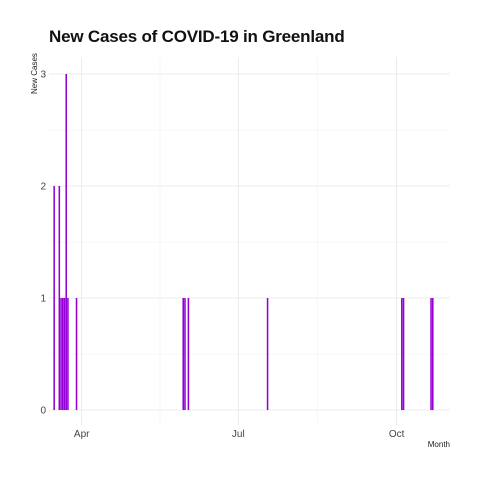 The width and height of the screenshot is (480, 480). I want to click on x-tick-label: Oct, so click(397, 434).